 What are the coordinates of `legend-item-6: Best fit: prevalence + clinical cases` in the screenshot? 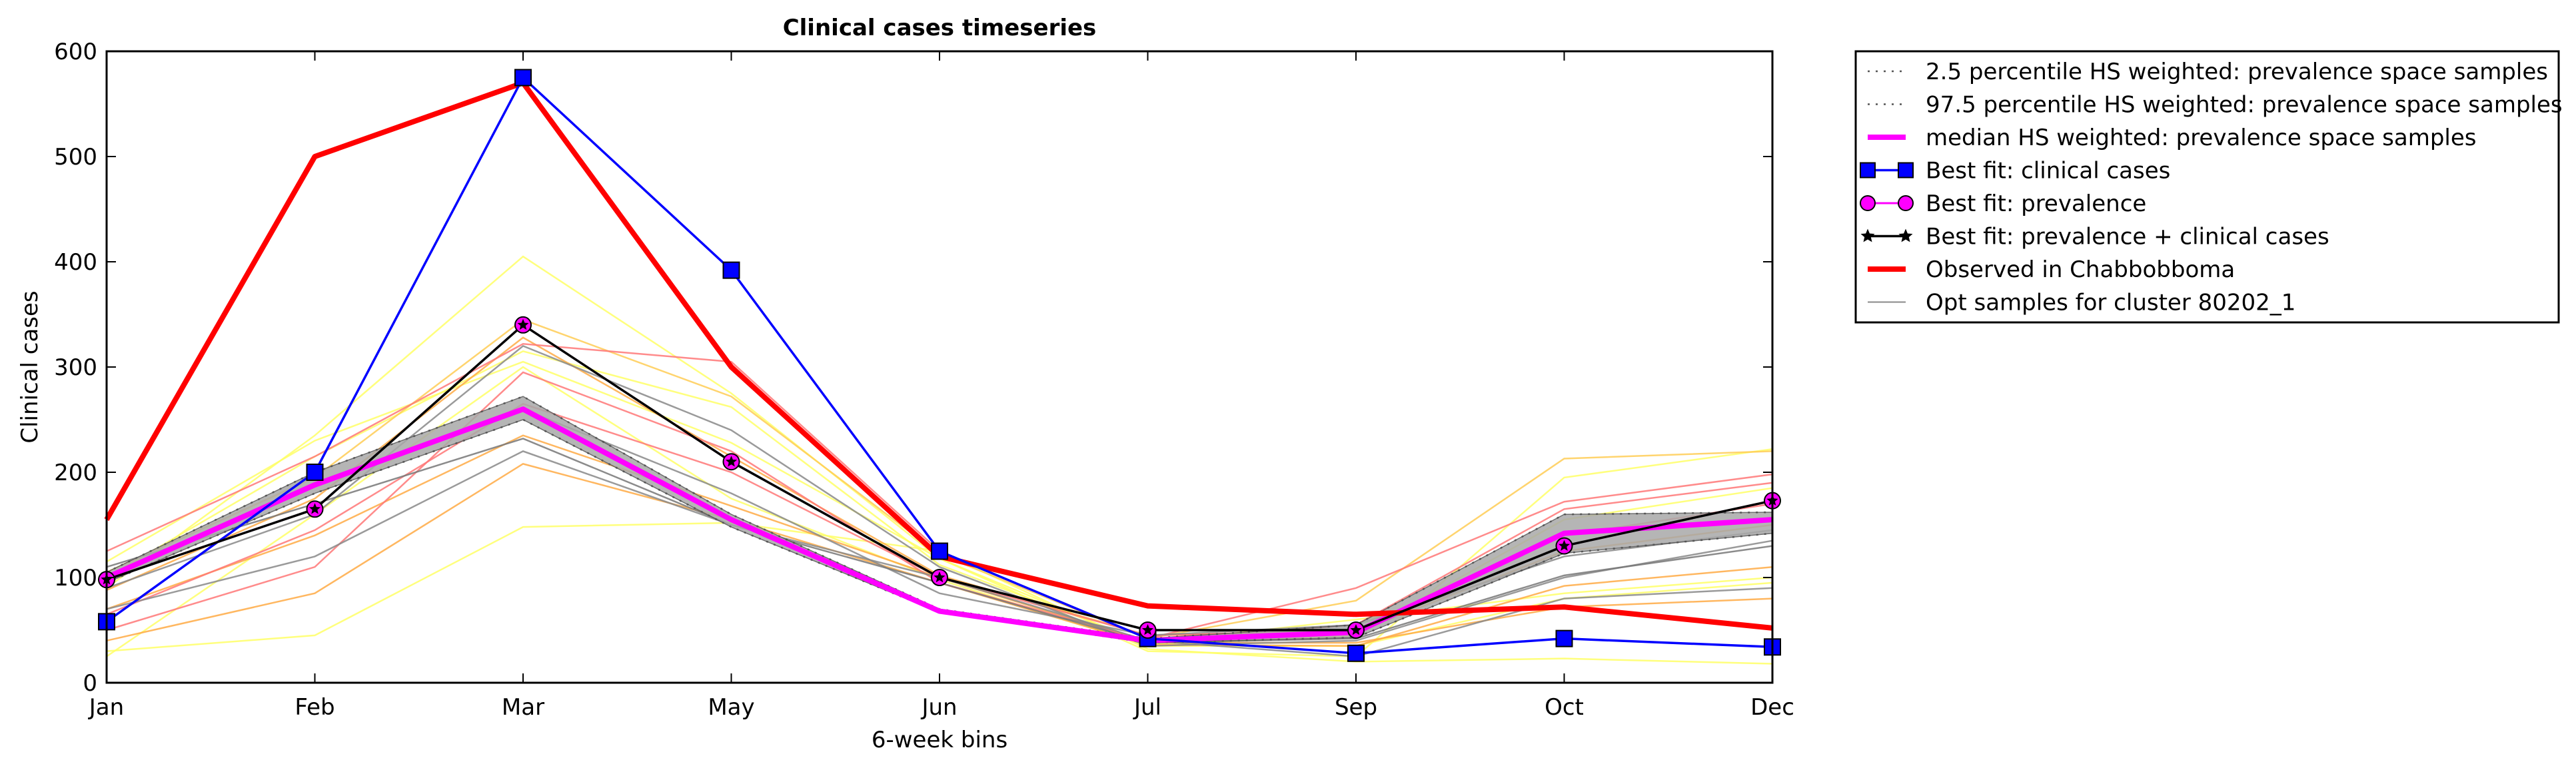 It's located at (2094, 237).